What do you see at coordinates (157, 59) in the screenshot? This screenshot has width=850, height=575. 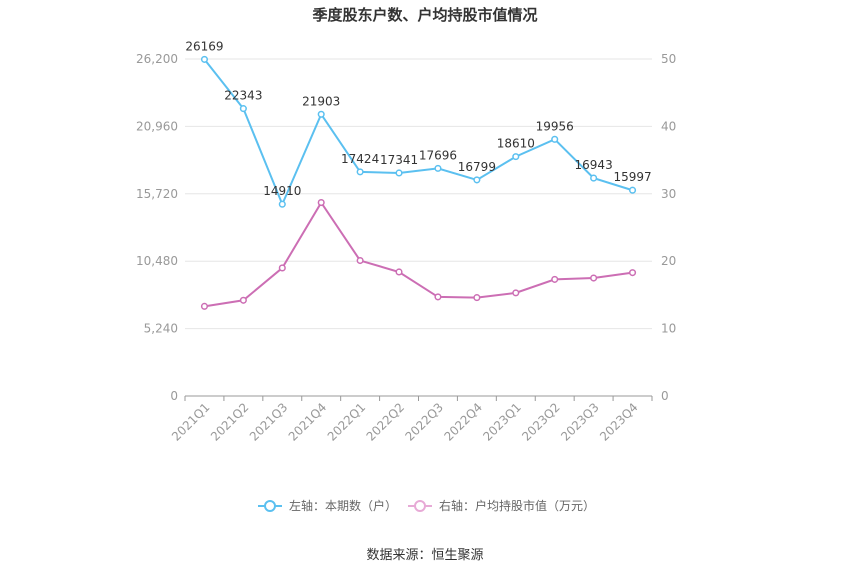 I see `left-axis-tick-label: 26,200` at bounding box center [157, 59].